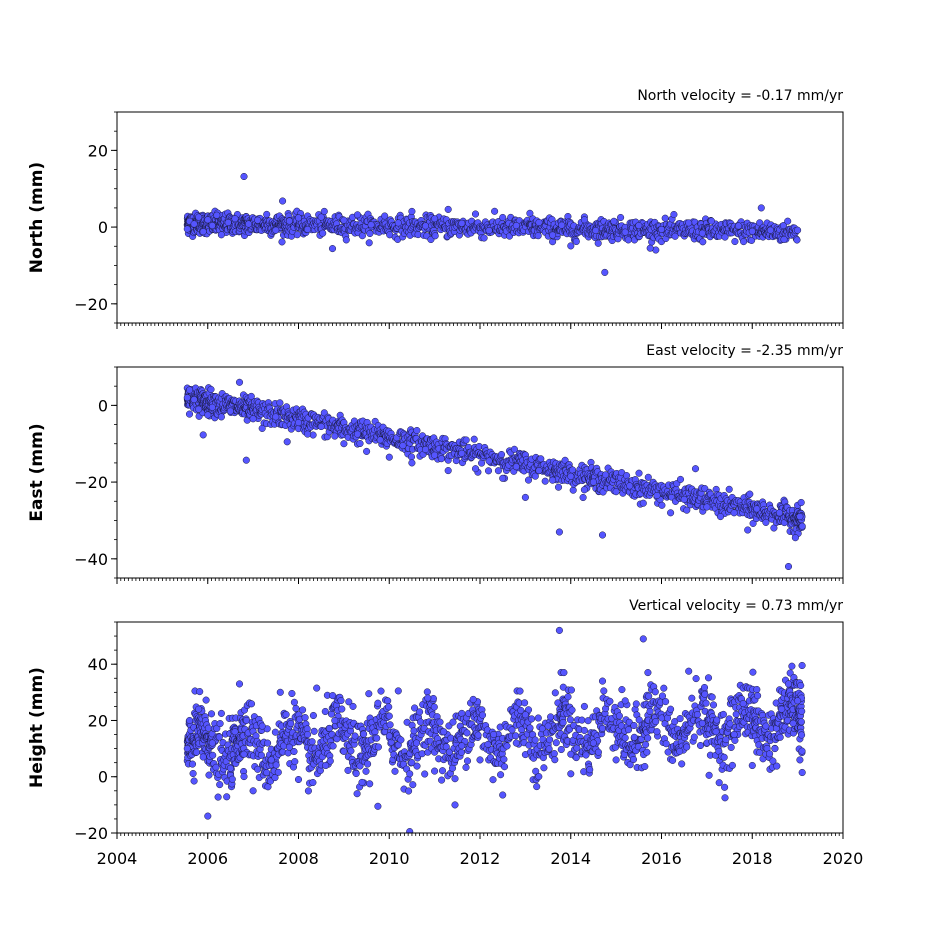 The width and height of the screenshot is (937, 942). What do you see at coordinates (103, 227) in the screenshot?
I see `north-y-tick-label: 0` at bounding box center [103, 227].